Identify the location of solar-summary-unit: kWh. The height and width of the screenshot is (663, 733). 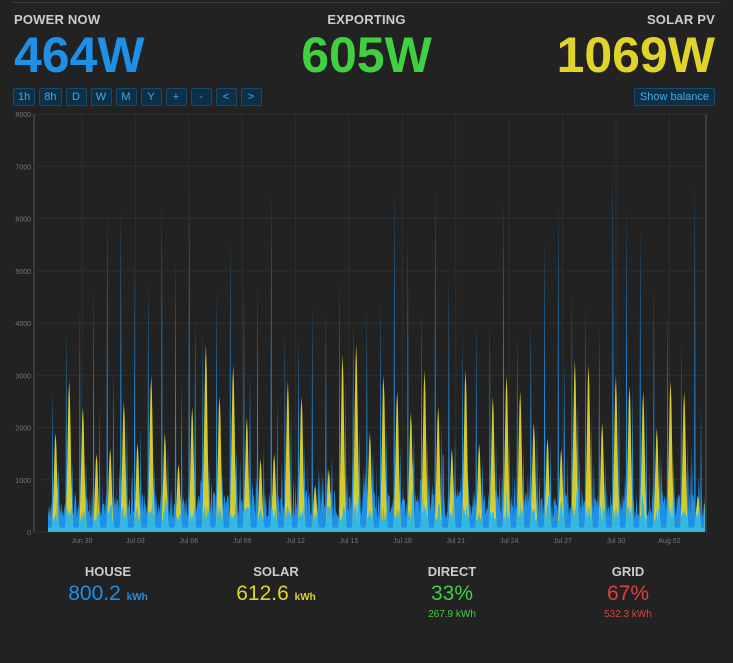
(305, 597).